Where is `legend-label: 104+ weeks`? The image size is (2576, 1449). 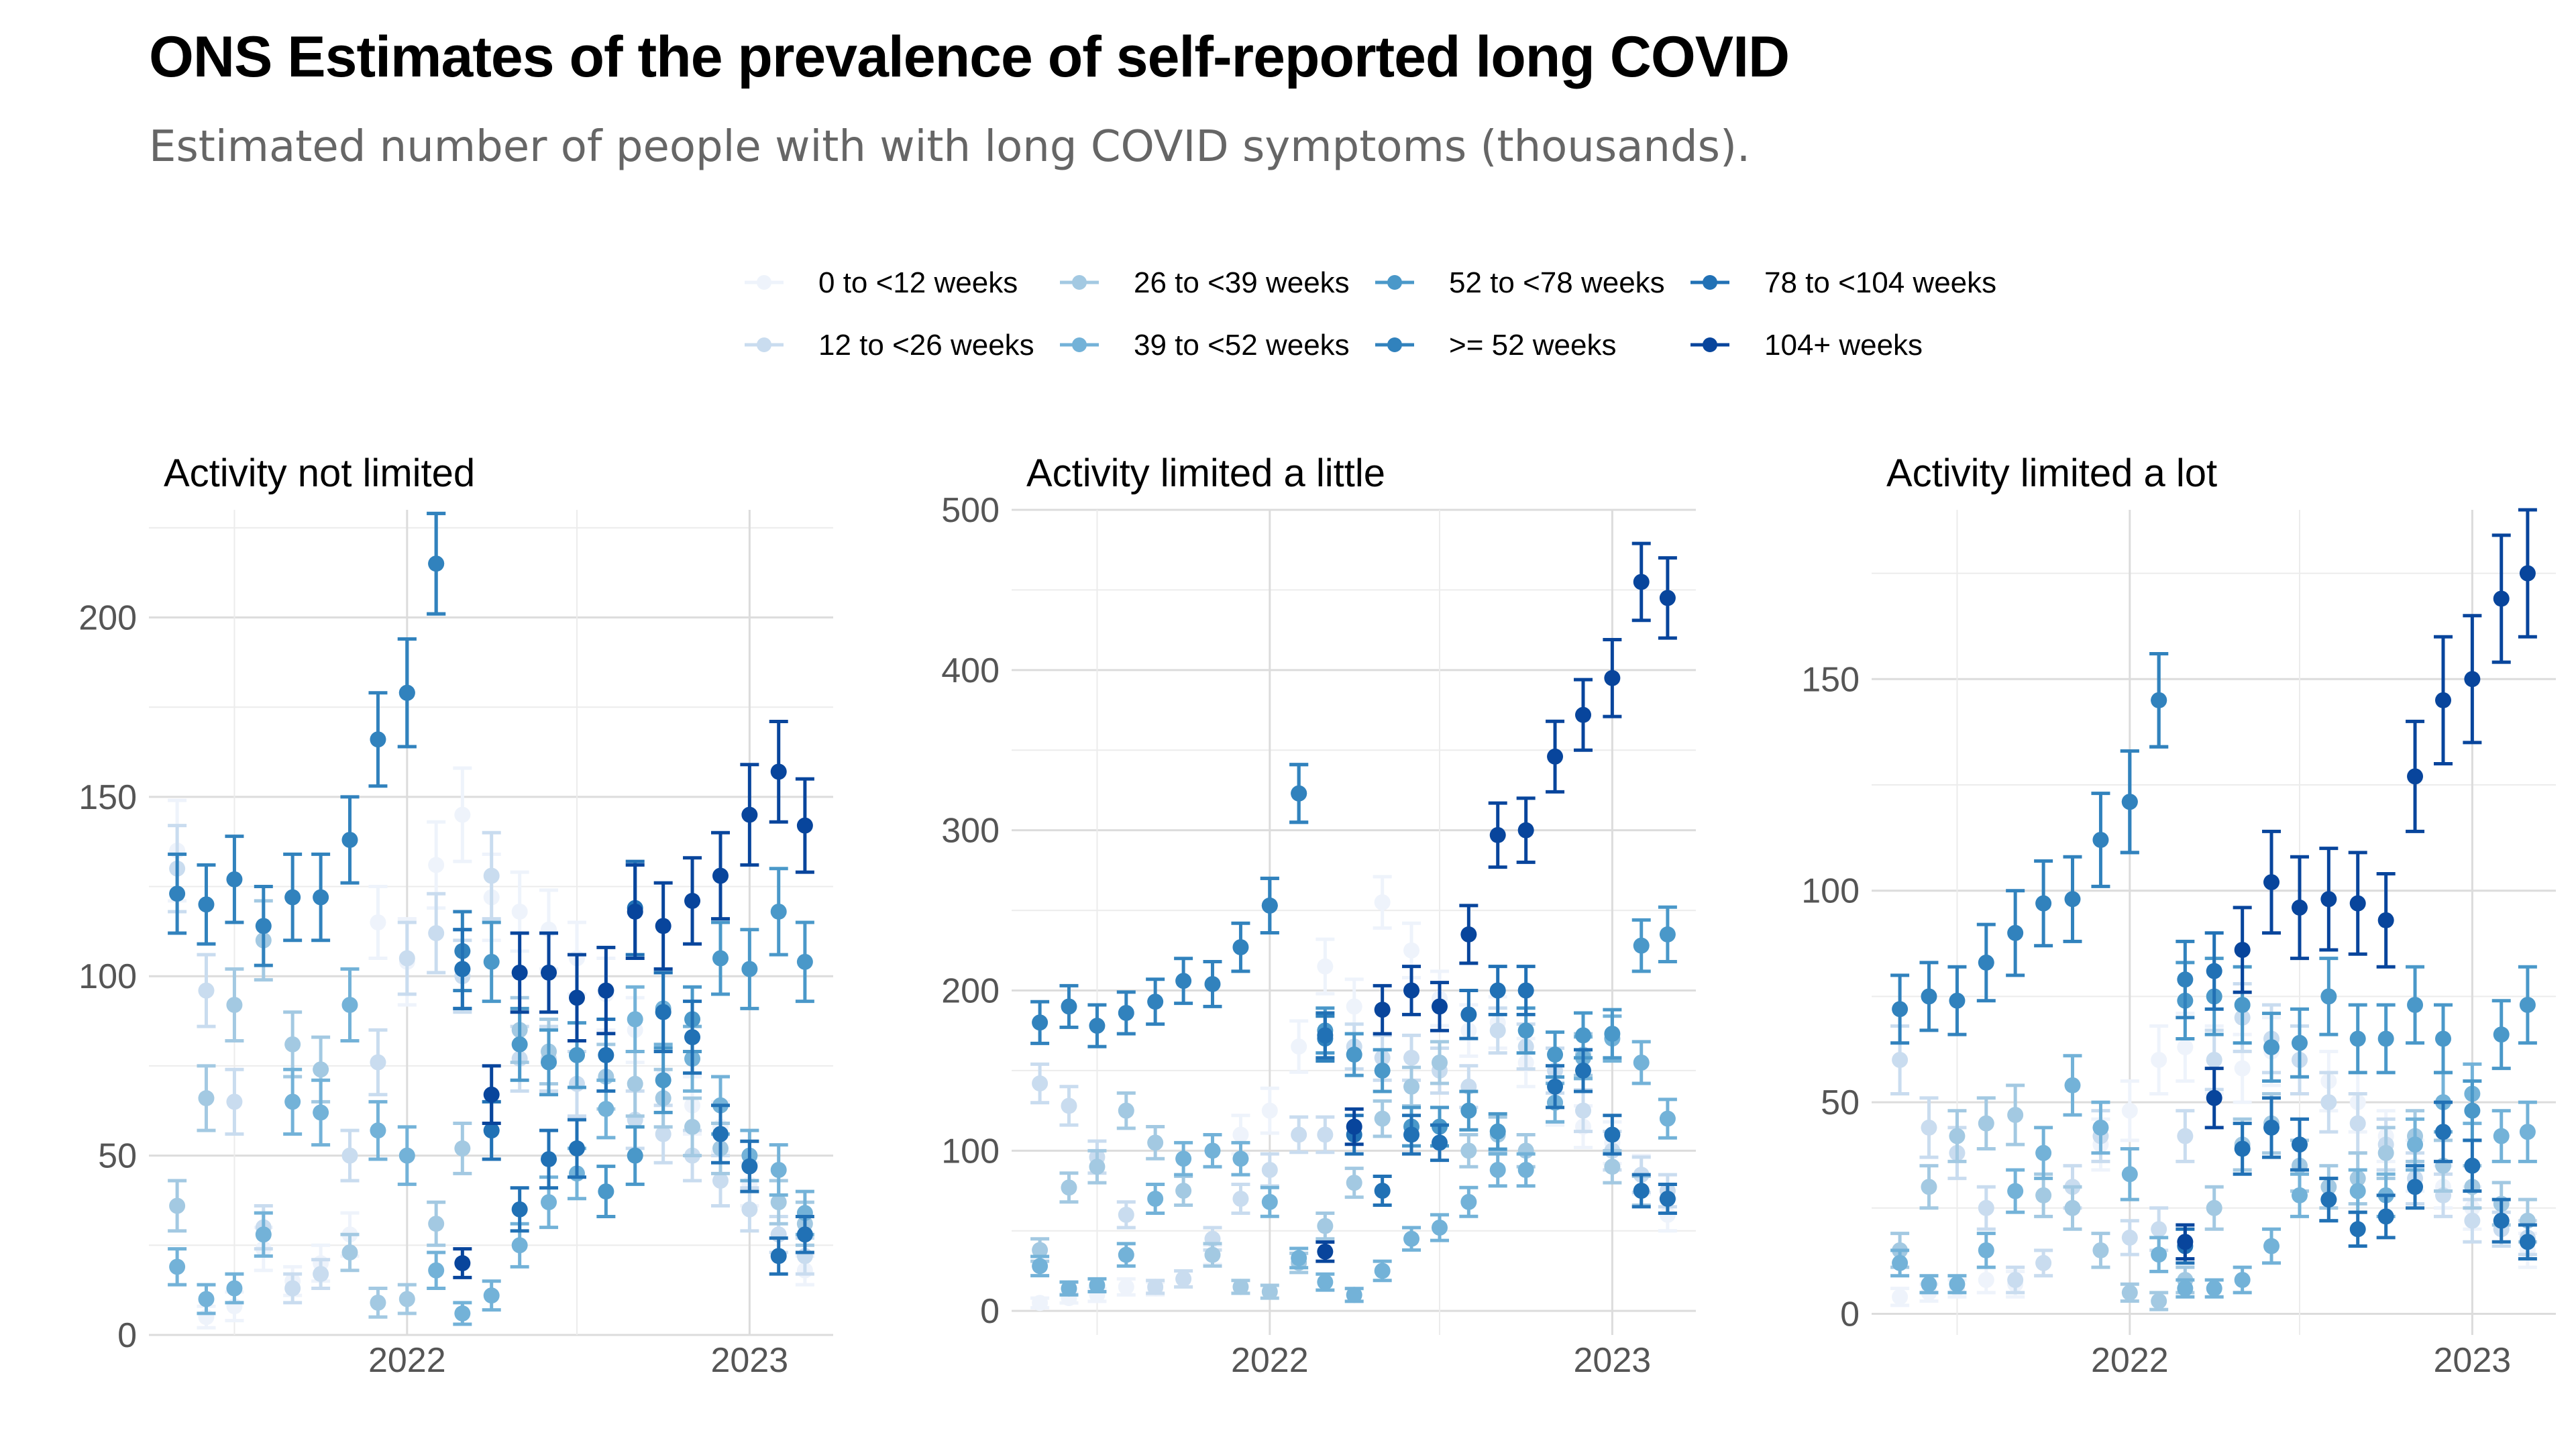 legend-label: 104+ weeks is located at coordinates (1843, 345).